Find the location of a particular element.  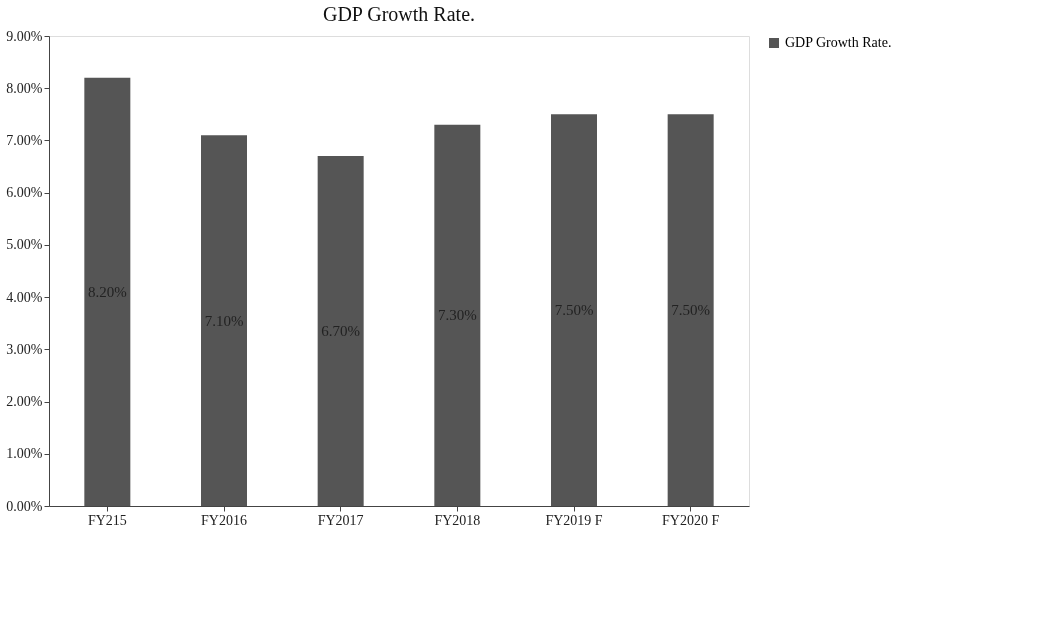

x-tick-label: FY2019 F is located at coordinates (574, 520).